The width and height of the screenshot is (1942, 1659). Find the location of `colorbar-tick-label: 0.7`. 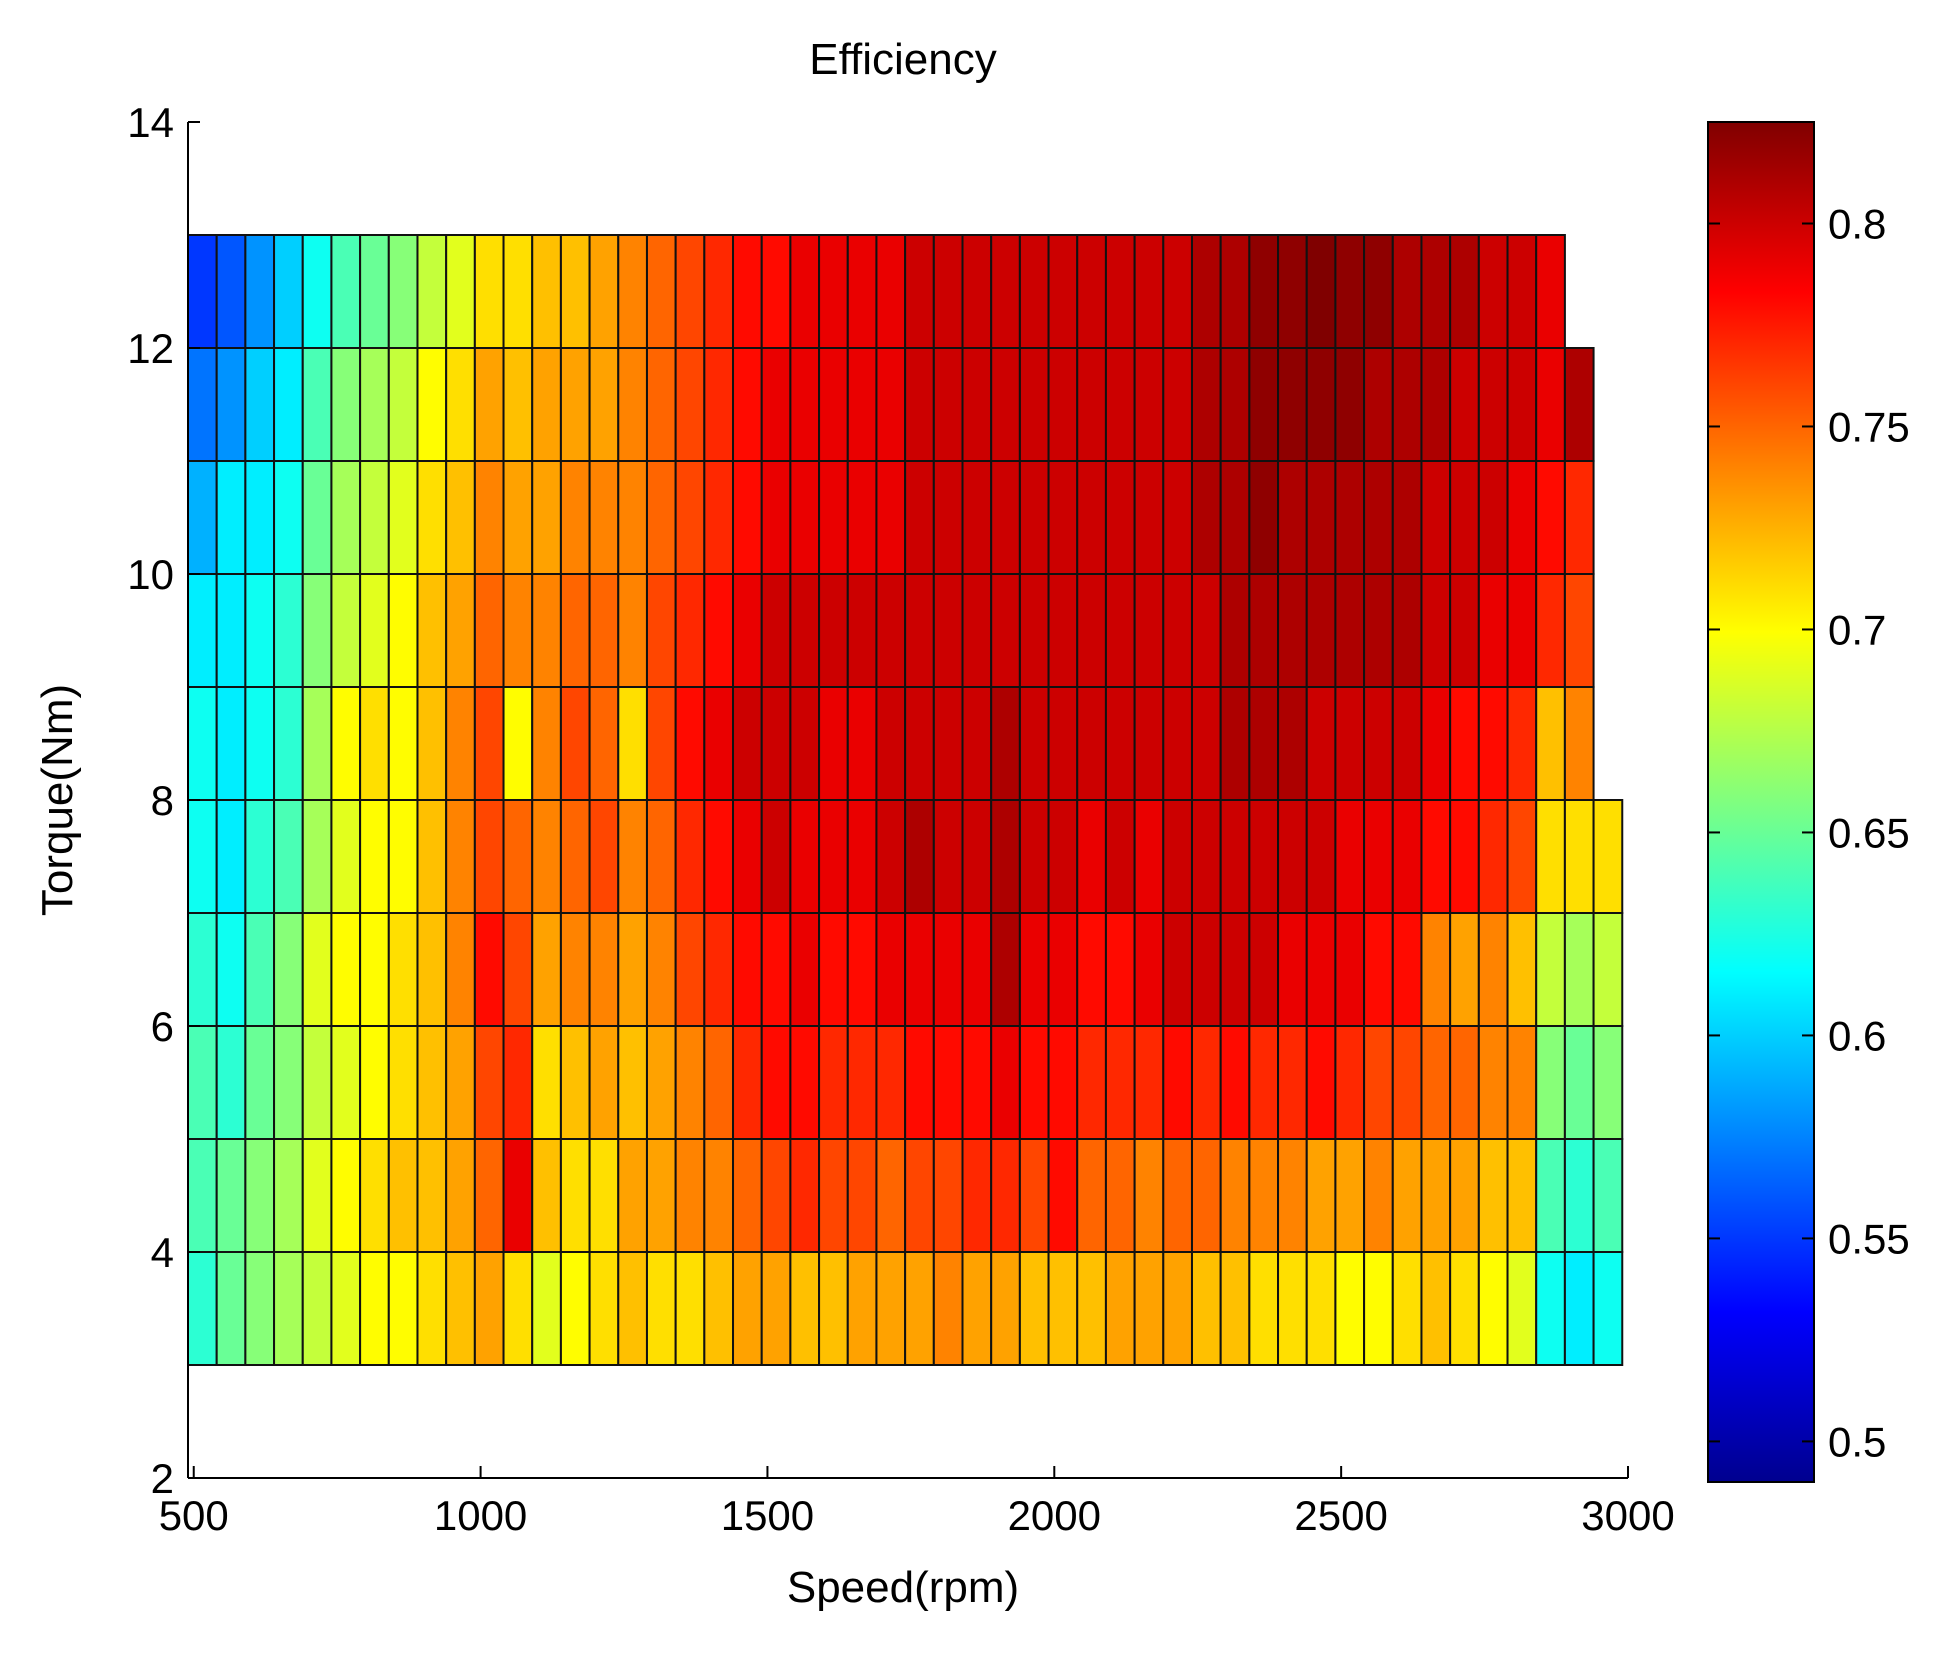

colorbar-tick-label: 0.7 is located at coordinates (1857, 629).